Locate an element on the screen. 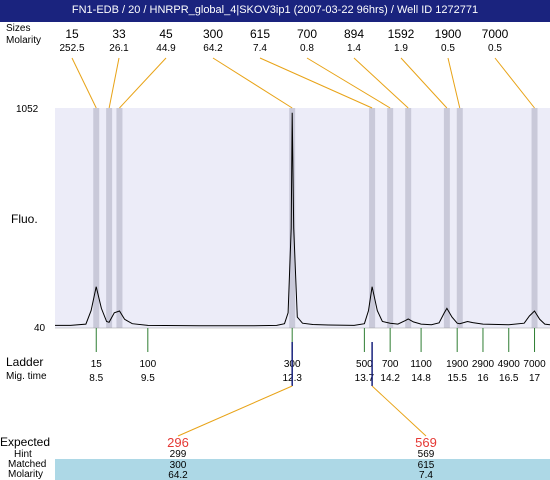 The height and width of the screenshot is (480, 550). peak-size-label: 7000 is located at coordinates (495, 34).